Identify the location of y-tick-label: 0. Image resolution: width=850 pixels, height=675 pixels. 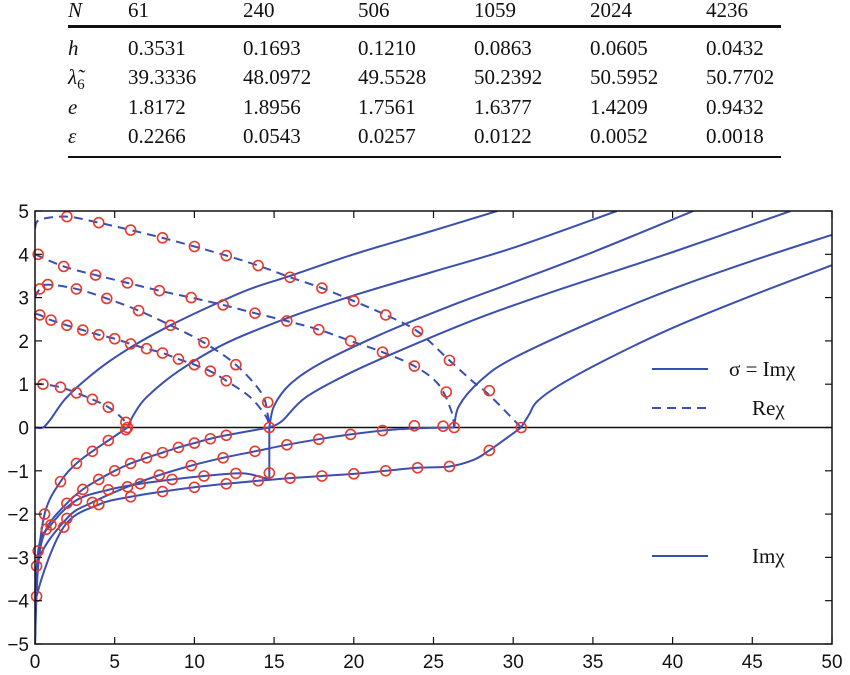
(23, 429).